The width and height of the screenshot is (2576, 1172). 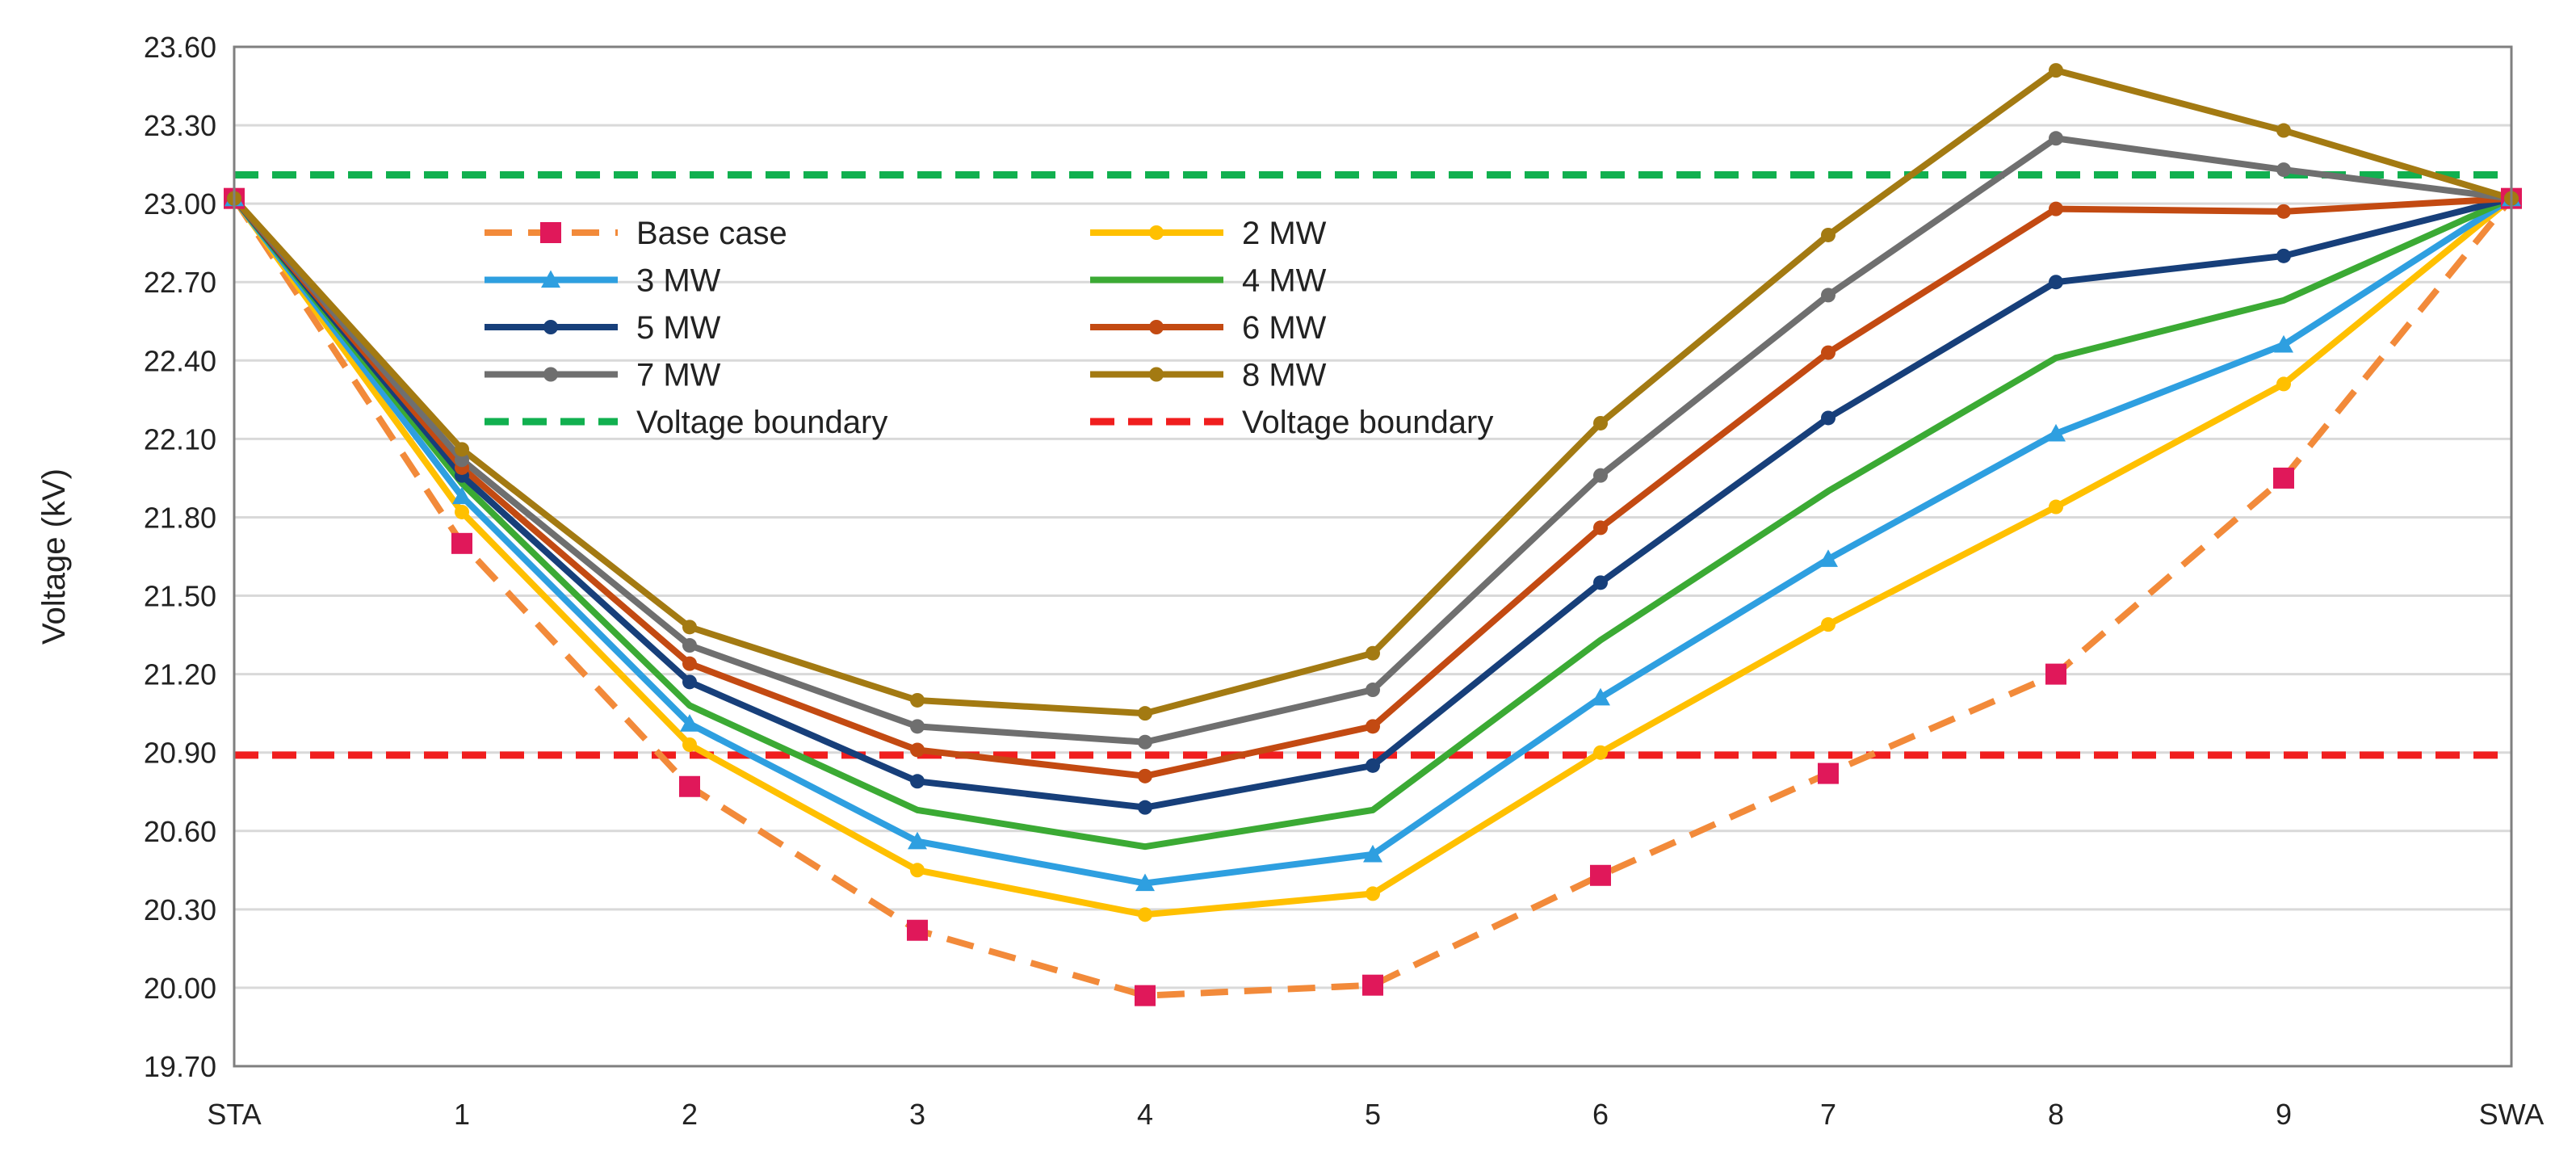 What do you see at coordinates (603, 281) in the screenshot?
I see `legend-entry: 3 MW` at bounding box center [603, 281].